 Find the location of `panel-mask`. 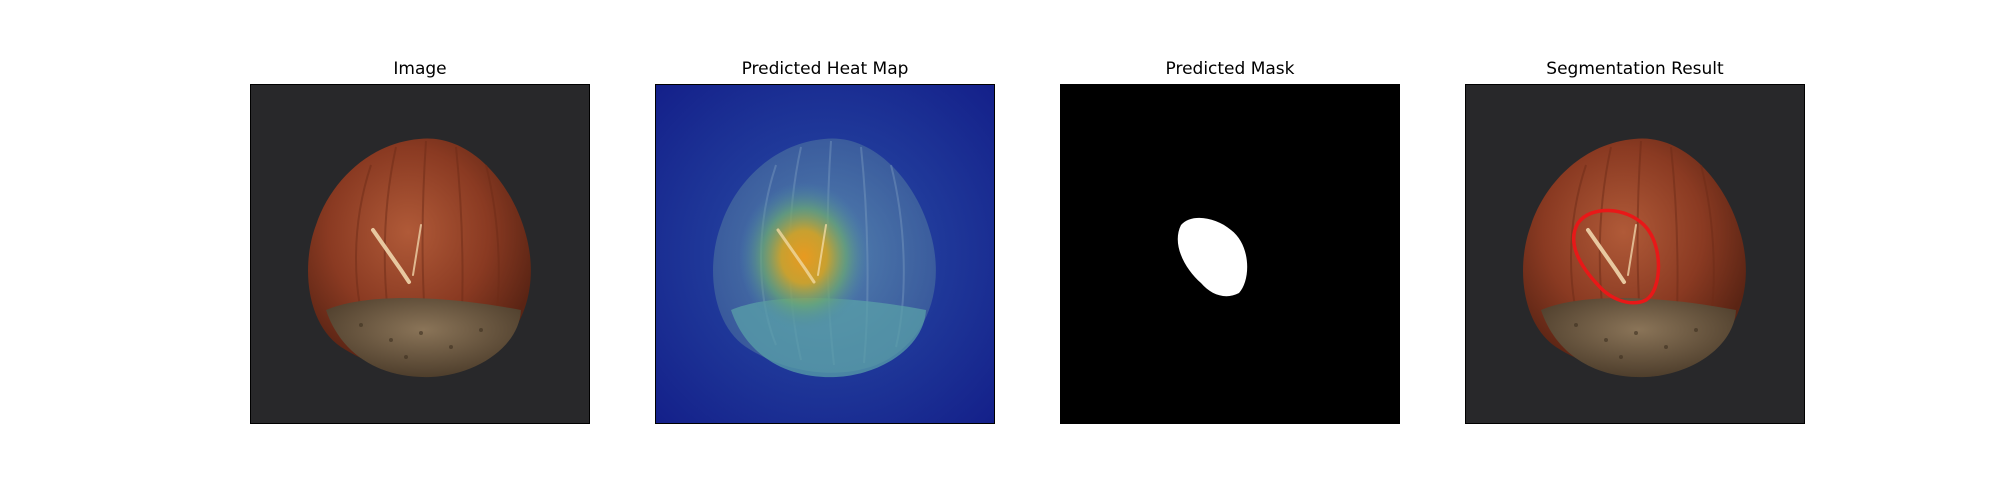

panel-mask is located at coordinates (1230, 254).